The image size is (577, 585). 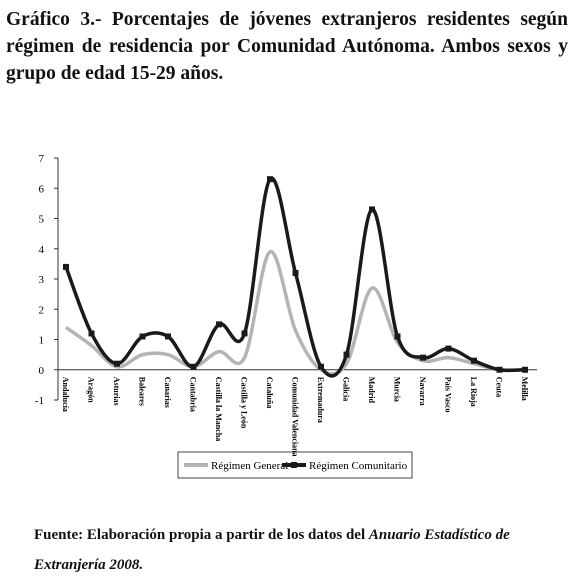 What do you see at coordinates (142, 391) in the screenshot?
I see `x-tick-label: Baleares` at bounding box center [142, 391].